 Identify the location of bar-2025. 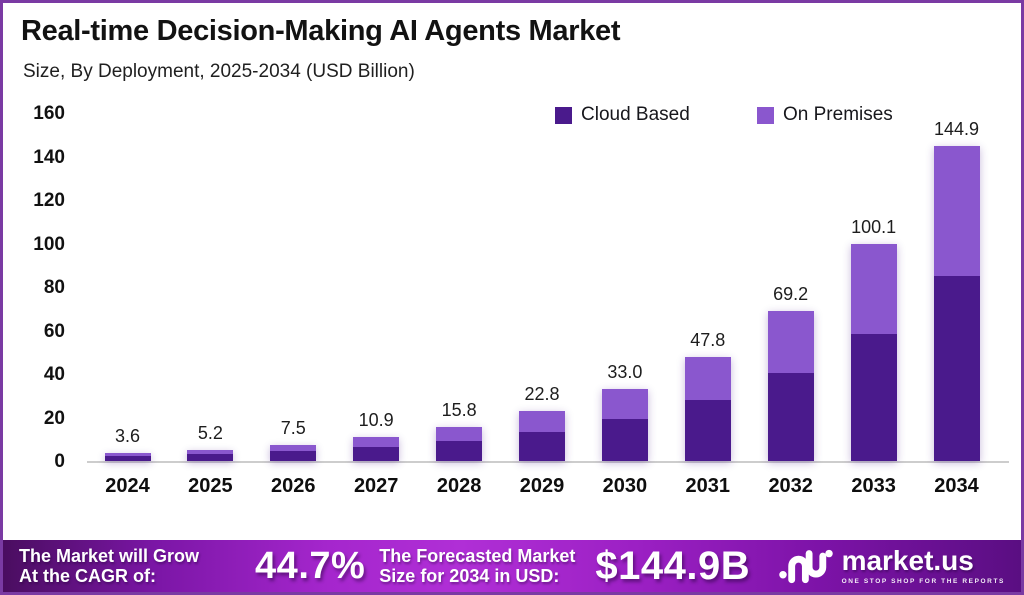
(210, 455).